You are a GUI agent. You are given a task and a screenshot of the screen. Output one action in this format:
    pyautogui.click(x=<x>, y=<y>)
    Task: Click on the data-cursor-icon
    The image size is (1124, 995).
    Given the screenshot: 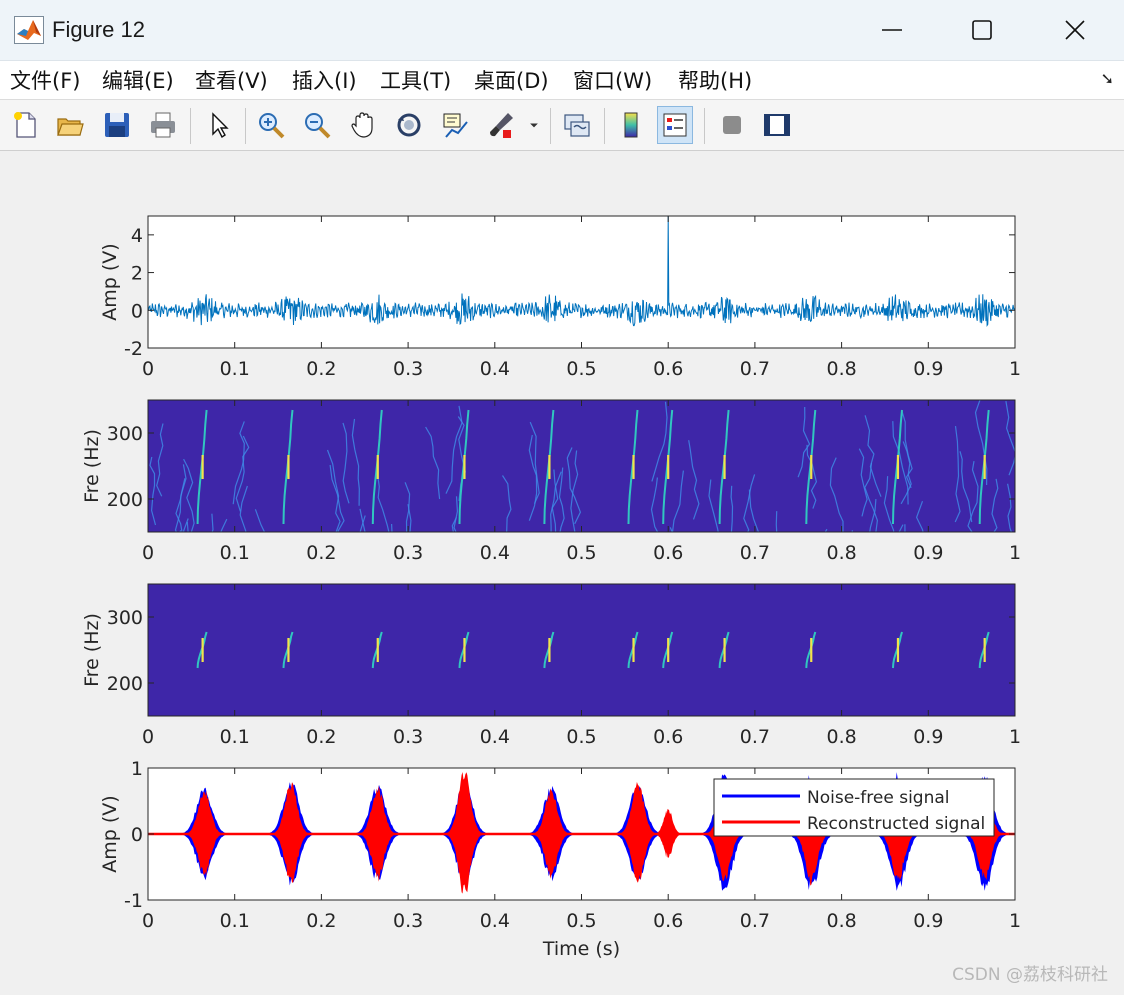 What is the action you would take?
    pyautogui.click(x=455, y=125)
    